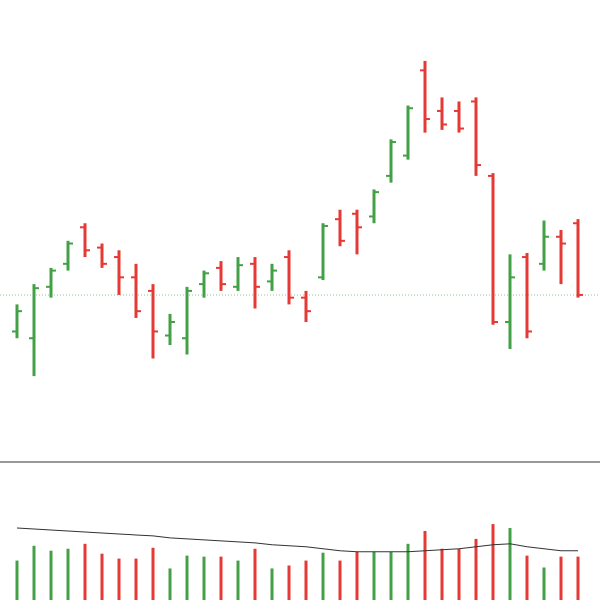  I want to click on volume-ma-line, so click(297, 540).